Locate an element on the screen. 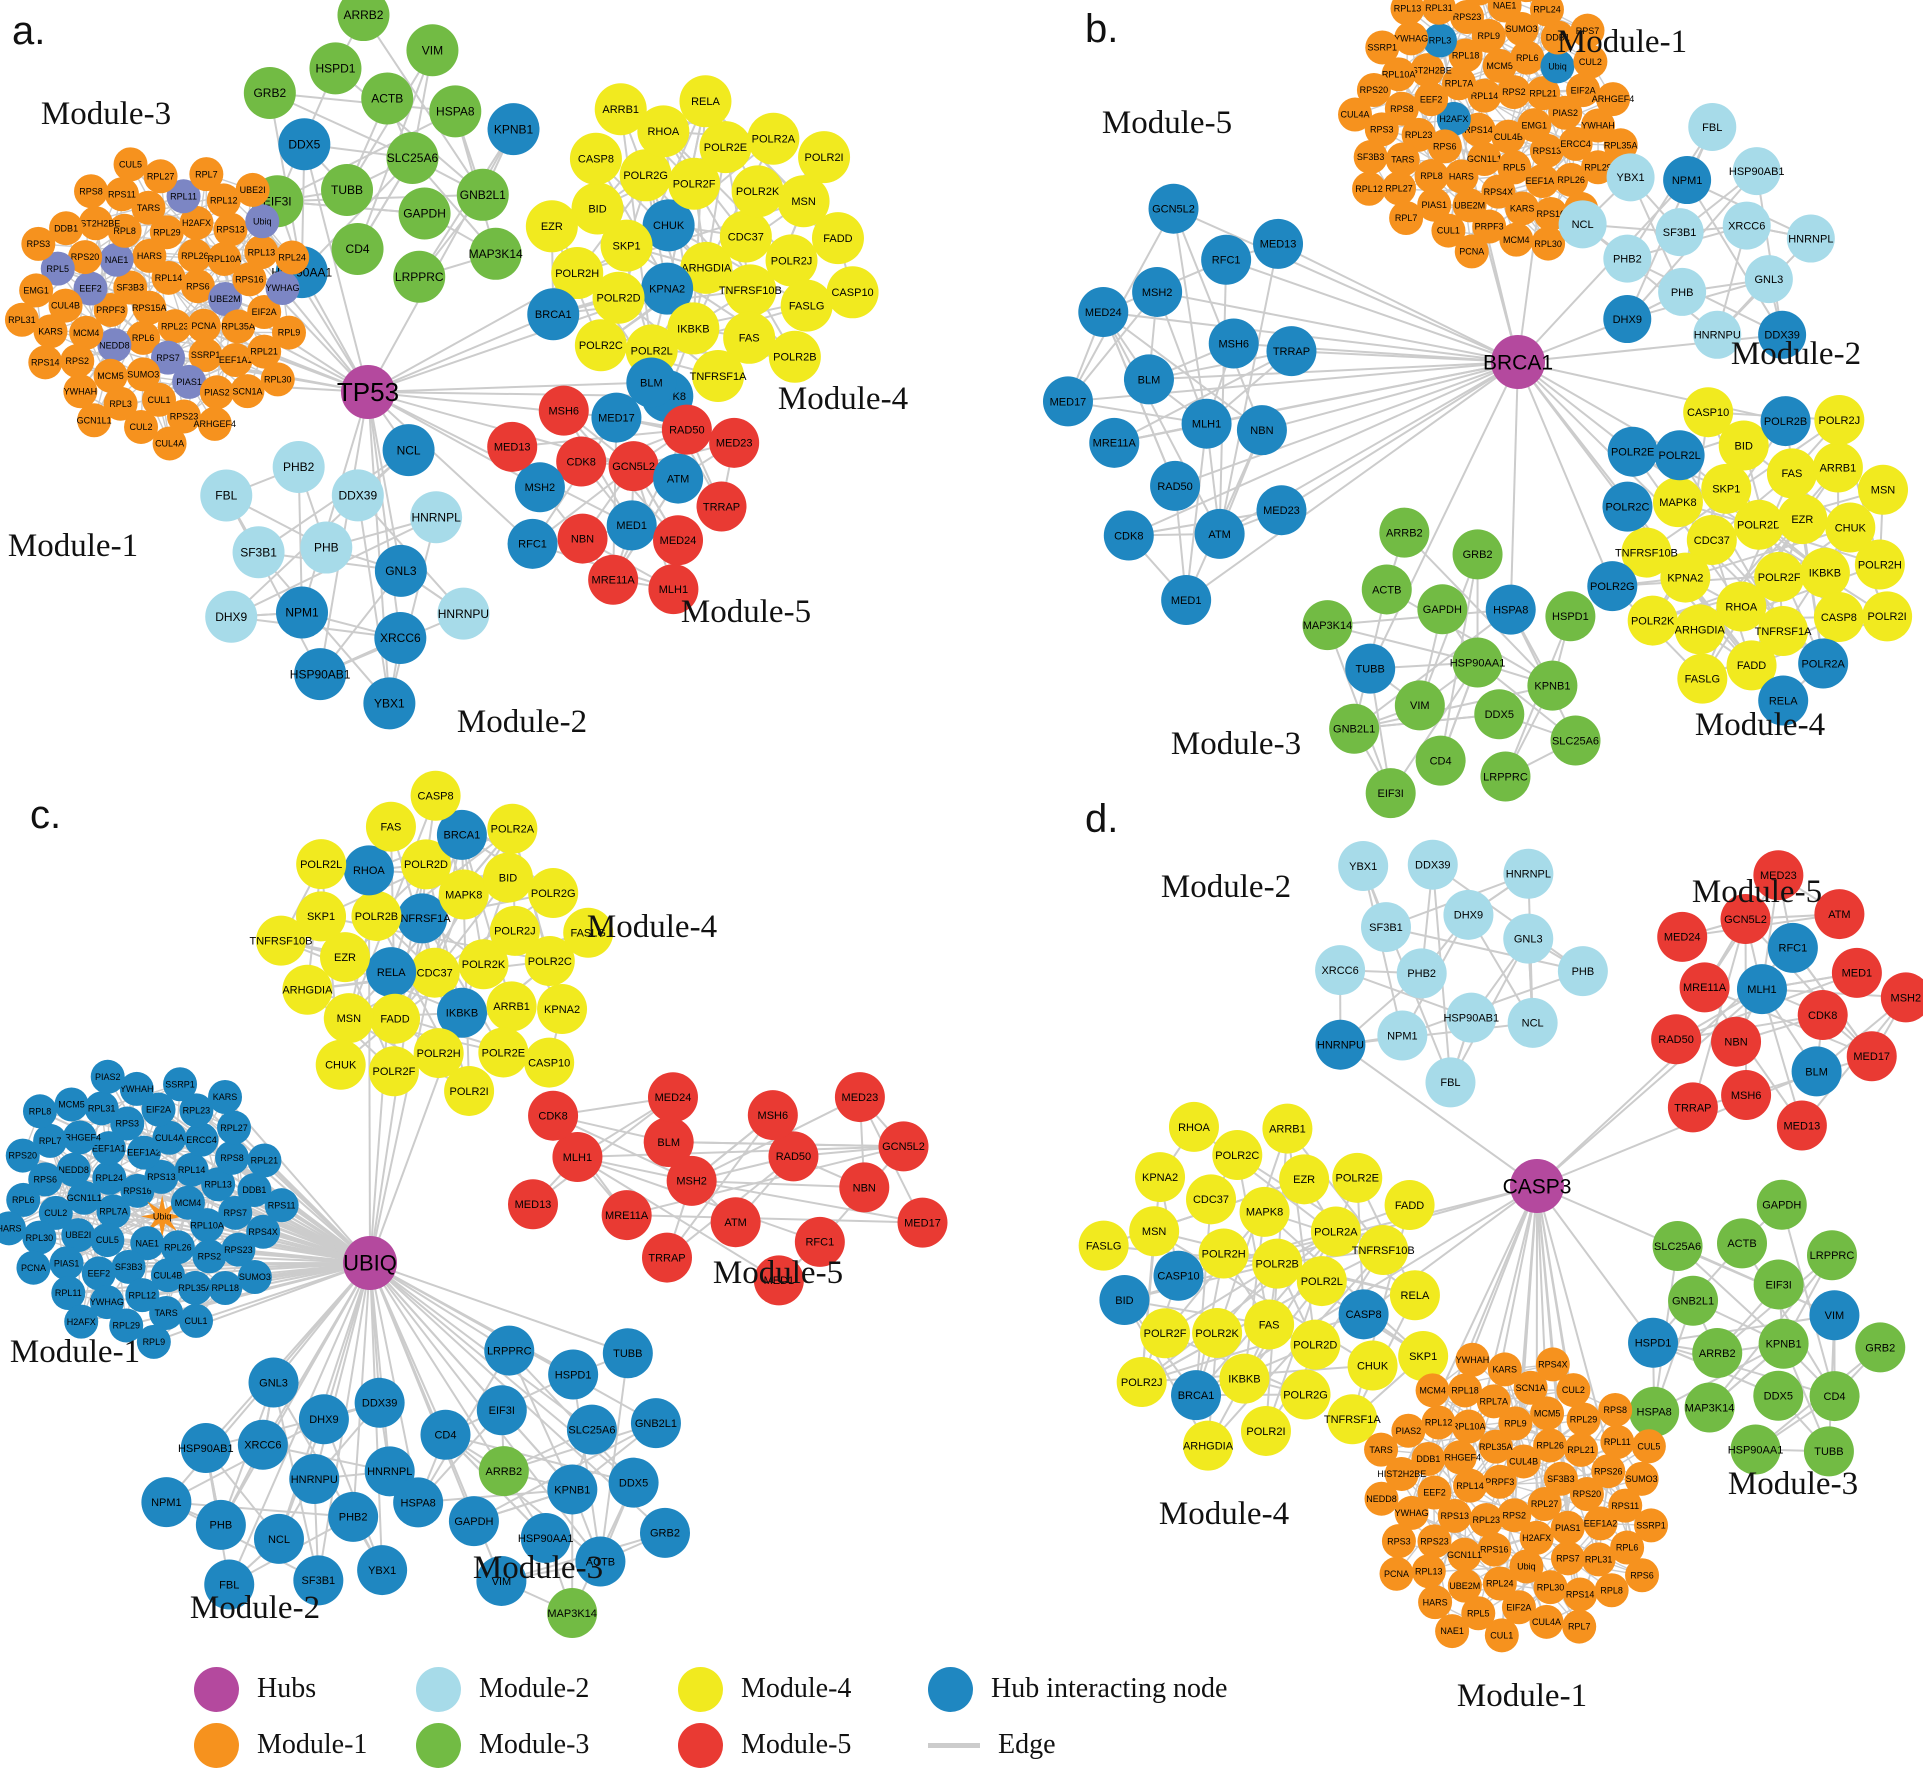 This screenshot has height=1775, width=1923. network-node: POLR2C is located at coordinates (600, 345).